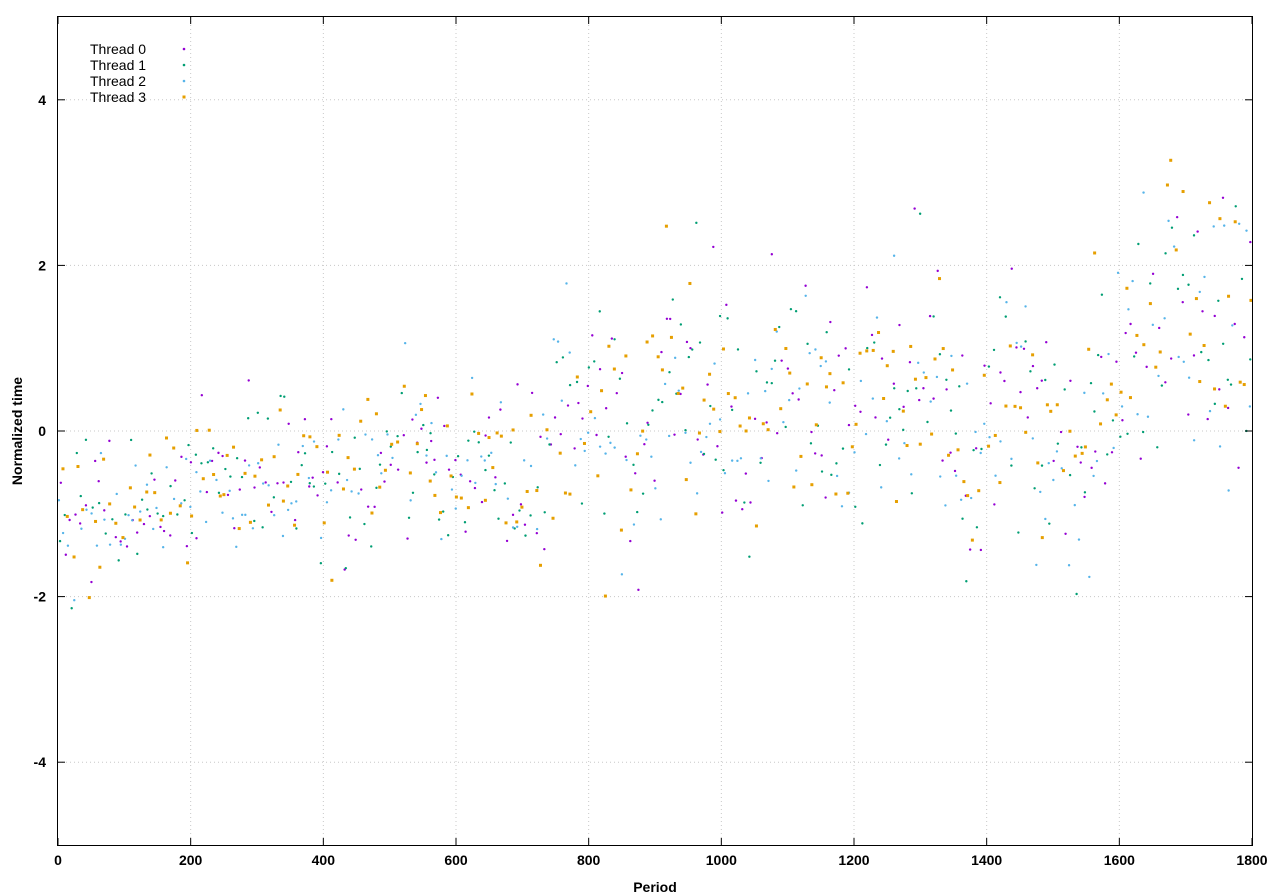  What do you see at coordinates (58, 860) in the screenshot?
I see `x-tick-label: 0` at bounding box center [58, 860].